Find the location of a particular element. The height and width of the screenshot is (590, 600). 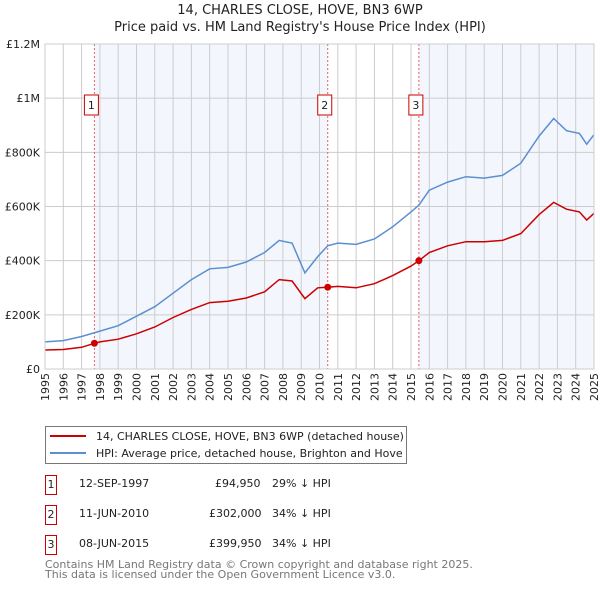

sale-marker-box: 1 is located at coordinates (51, 485).